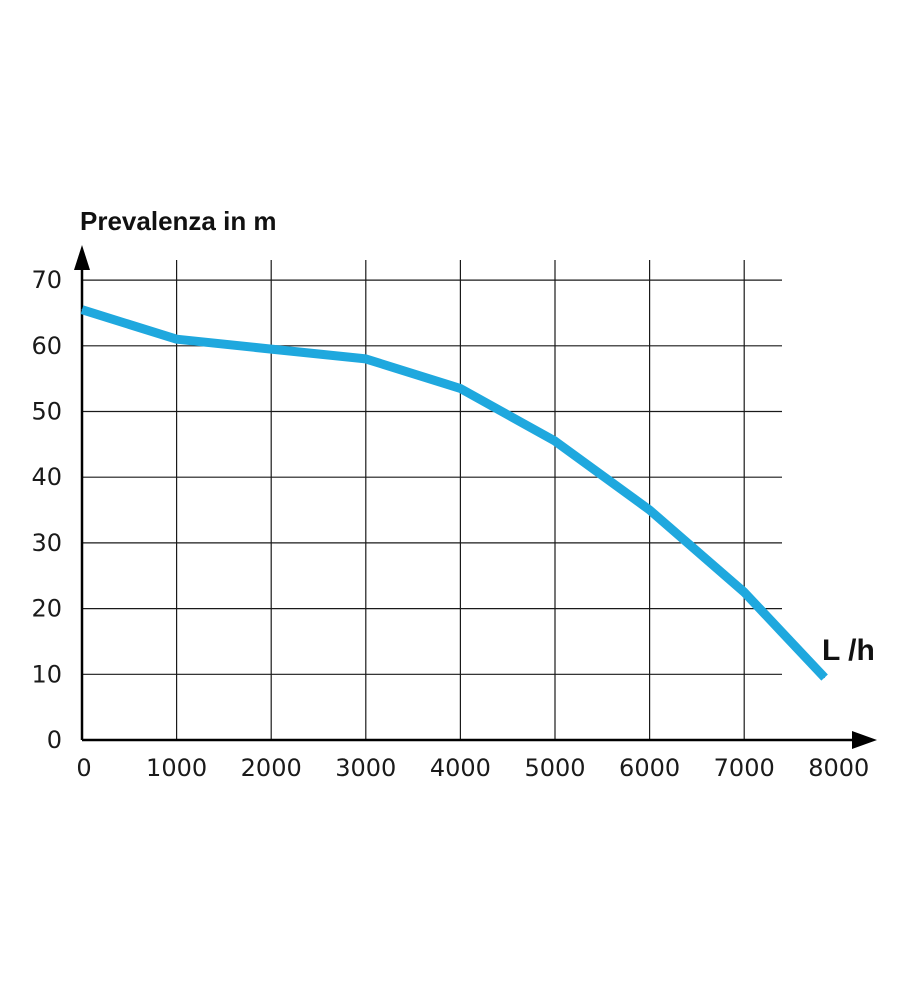 Image resolution: width=900 pixels, height=1000 pixels. What do you see at coordinates (176, 768) in the screenshot?
I see `x-tick-label: 1000` at bounding box center [176, 768].